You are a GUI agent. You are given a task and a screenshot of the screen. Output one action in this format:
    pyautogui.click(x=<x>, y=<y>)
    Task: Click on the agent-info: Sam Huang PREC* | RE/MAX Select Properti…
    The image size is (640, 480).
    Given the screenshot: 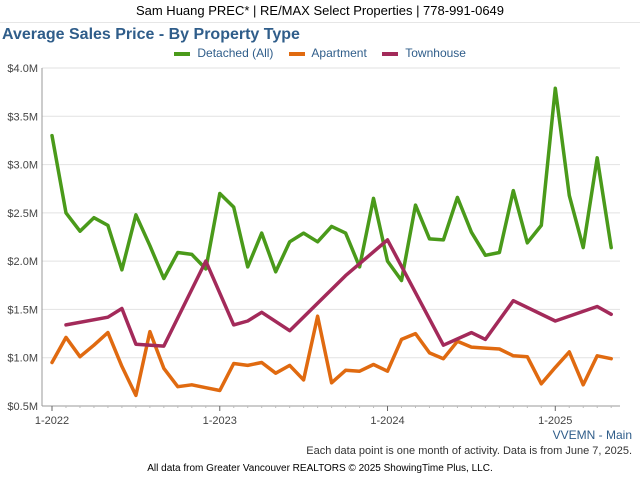 What is the action you would take?
    pyautogui.click(x=320, y=10)
    